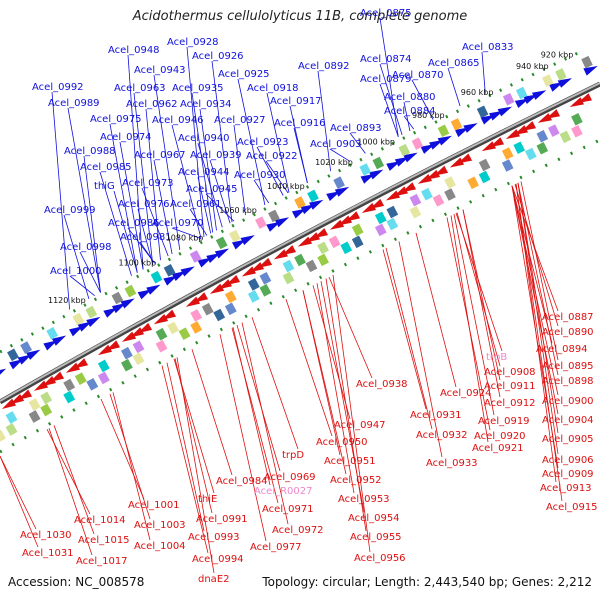 The width and height of the screenshot is (600, 600). Describe the element at coordinates (360, 425) in the screenshot. I see `gene-label: Acel_0947` at that location.